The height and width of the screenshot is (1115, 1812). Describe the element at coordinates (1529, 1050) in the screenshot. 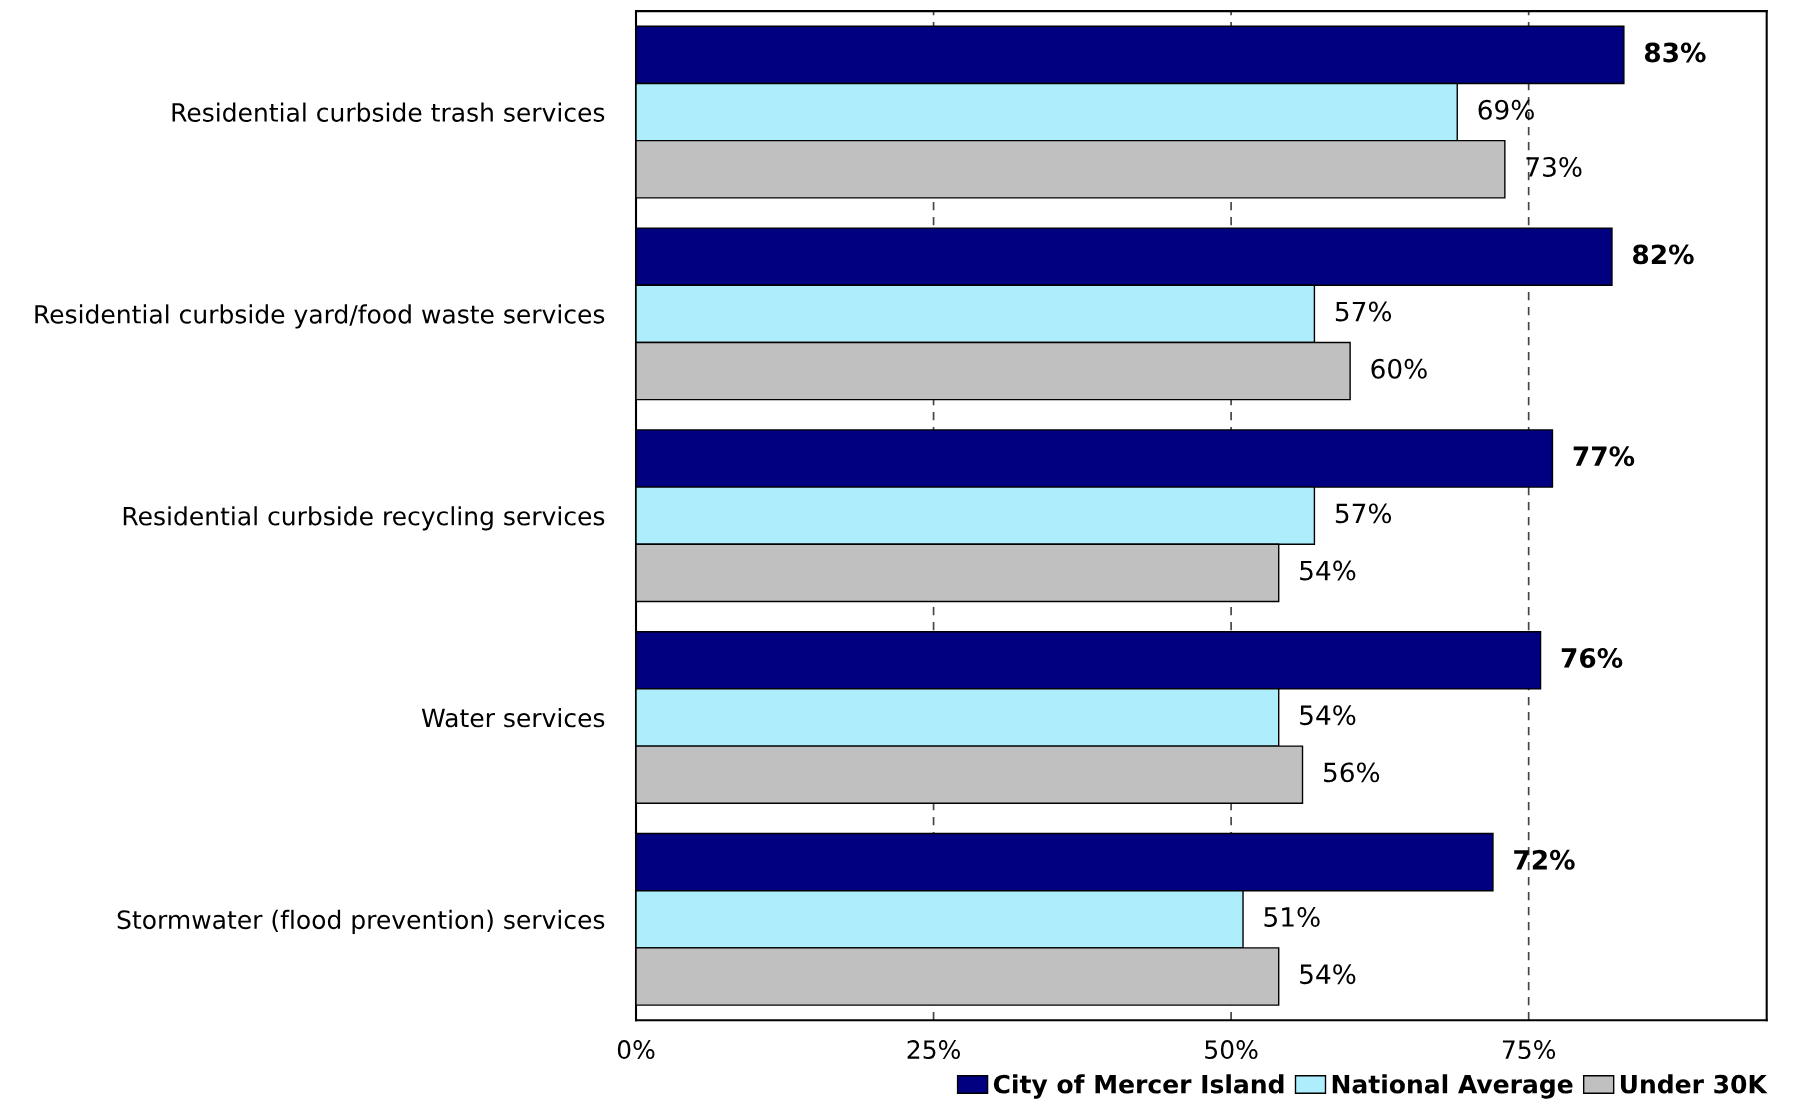

I see `x-tick-label: 75%` at that location.